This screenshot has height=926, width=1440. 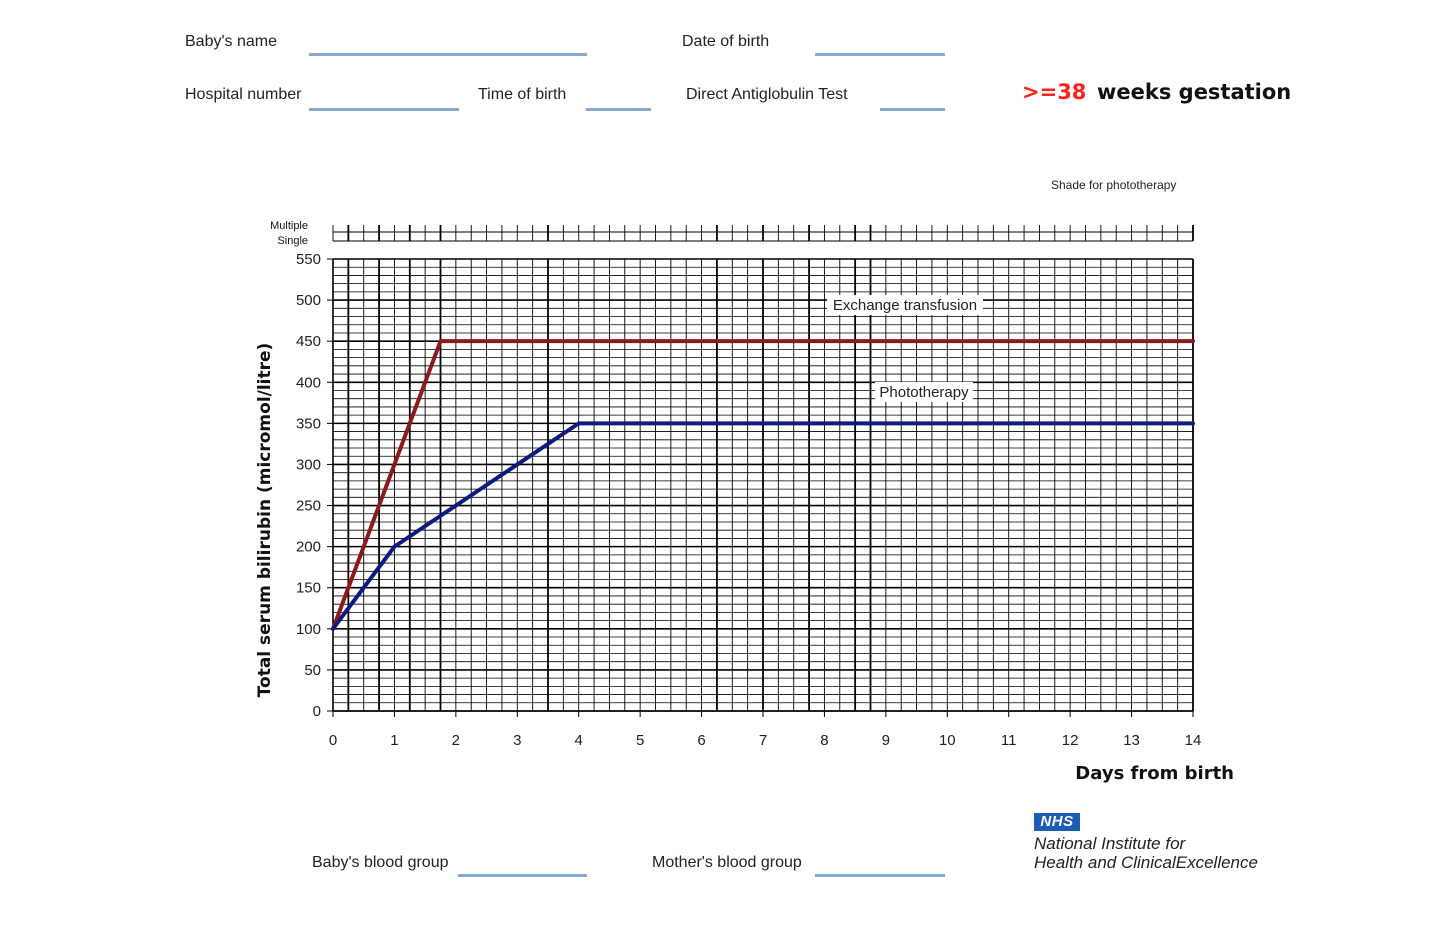 What do you see at coordinates (308, 259) in the screenshot?
I see `y-tick-label: 550` at bounding box center [308, 259].